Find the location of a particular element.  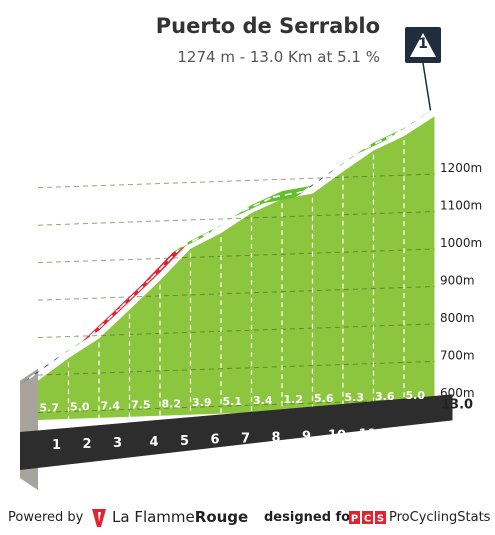

svg-text: P is located at coordinates (354, 519).